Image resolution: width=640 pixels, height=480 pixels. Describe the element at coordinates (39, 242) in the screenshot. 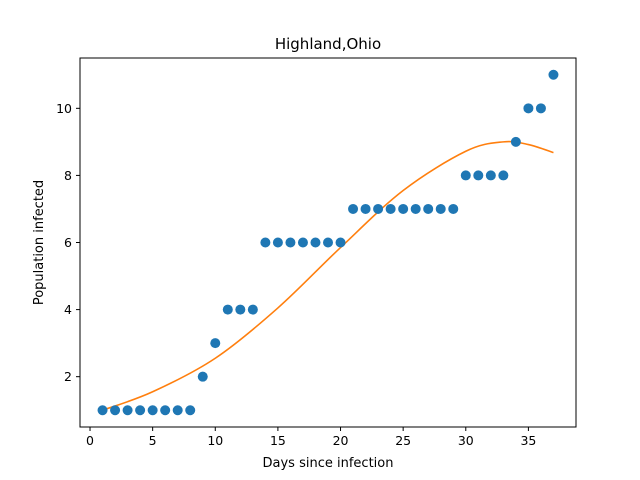

I see `y-axis-label: Population infected` at that location.